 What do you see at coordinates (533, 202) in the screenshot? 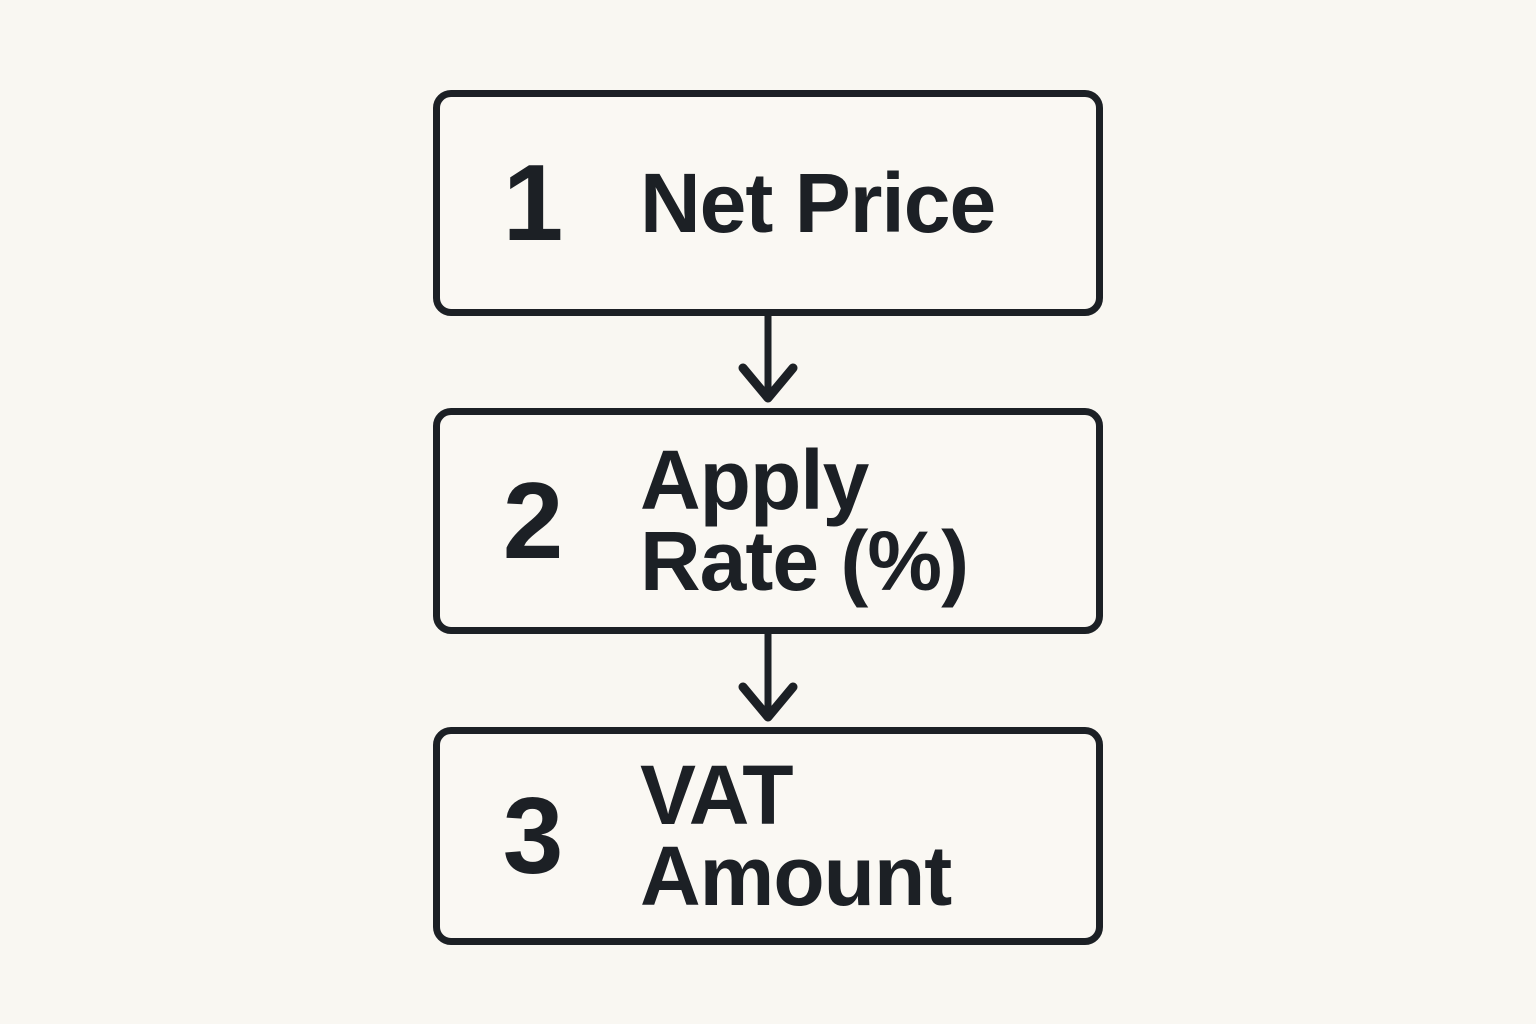
I see `step-number: 1` at bounding box center [533, 202].